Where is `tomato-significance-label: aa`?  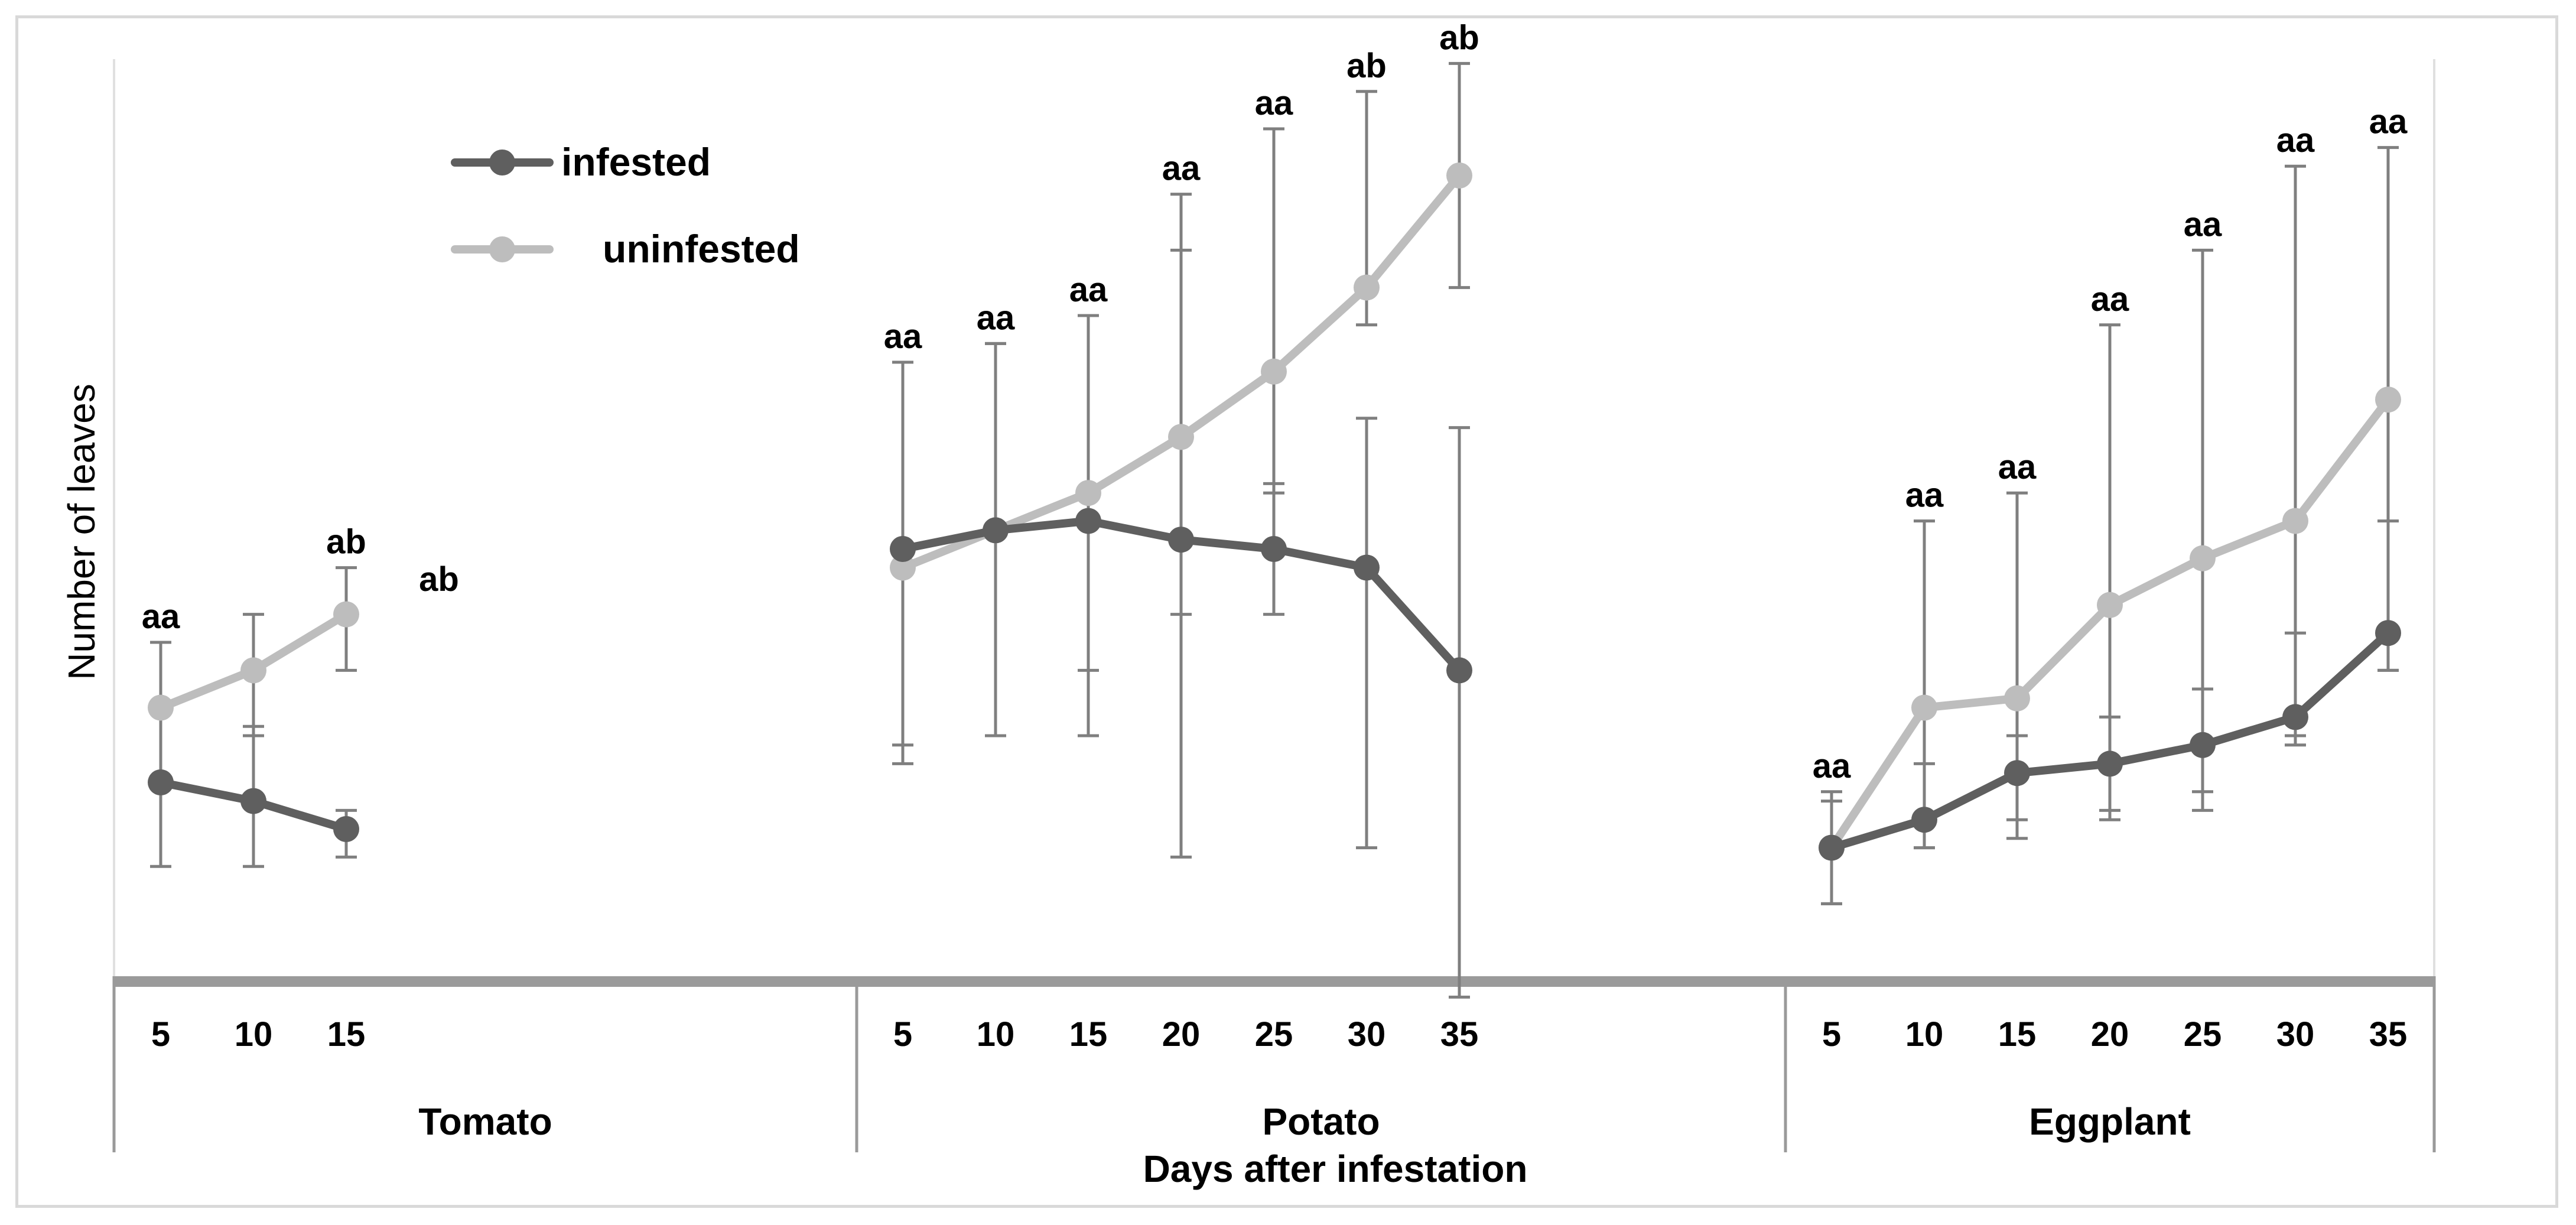 tomato-significance-label: aa is located at coordinates (161, 617).